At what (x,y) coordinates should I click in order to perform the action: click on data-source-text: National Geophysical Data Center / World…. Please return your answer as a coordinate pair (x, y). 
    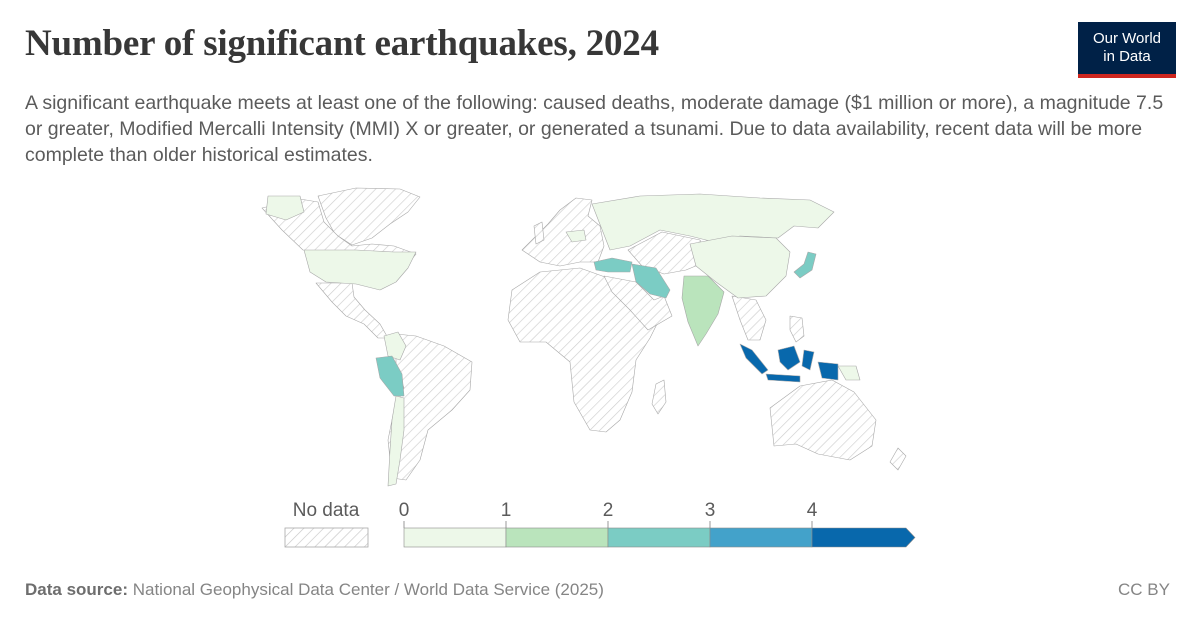
    Looking at the image, I should click on (365, 589).